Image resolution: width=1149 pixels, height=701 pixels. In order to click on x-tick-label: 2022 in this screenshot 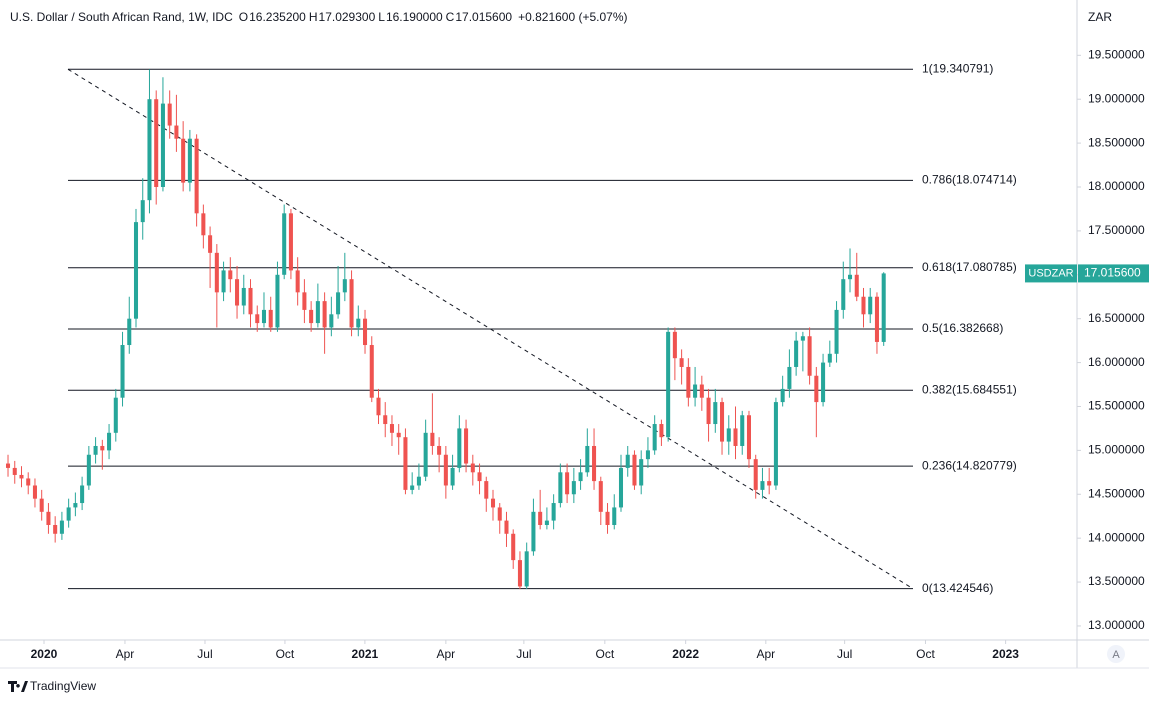, I will do `click(685, 654)`.